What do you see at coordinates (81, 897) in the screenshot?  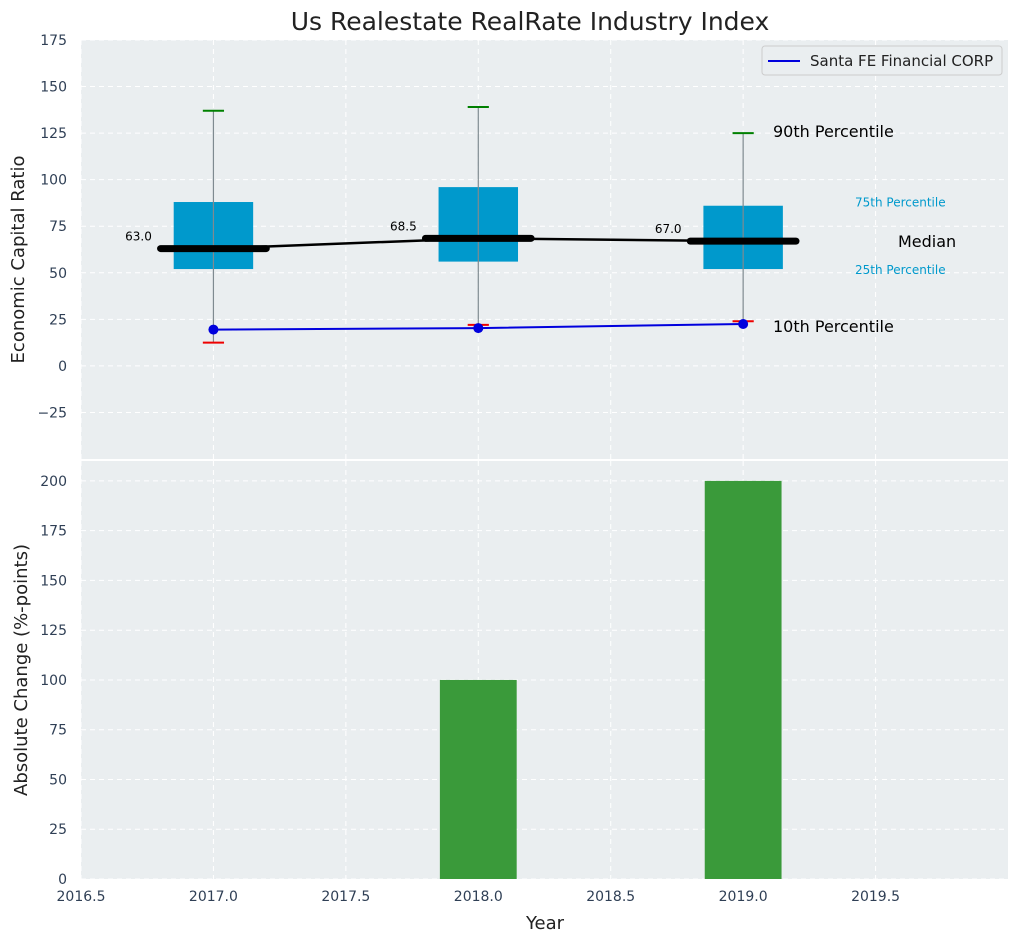 I see `x-tick-label: 2016.5` at bounding box center [81, 897].